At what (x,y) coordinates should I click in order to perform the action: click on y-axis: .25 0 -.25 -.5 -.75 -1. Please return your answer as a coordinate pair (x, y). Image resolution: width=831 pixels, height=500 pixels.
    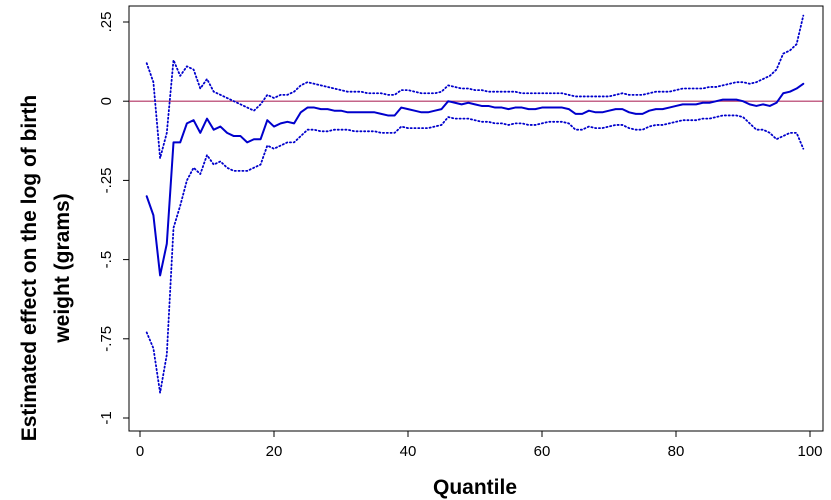
    Looking at the image, I should click on (113, 218).